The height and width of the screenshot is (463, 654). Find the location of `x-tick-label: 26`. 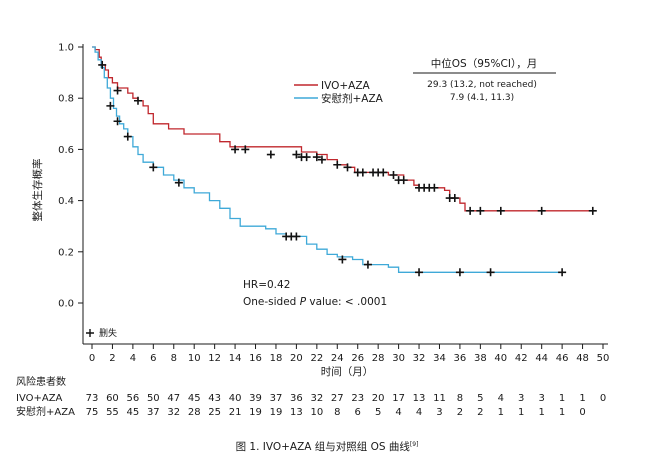

x-tick-label: 26 is located at coordinates (357, 358).